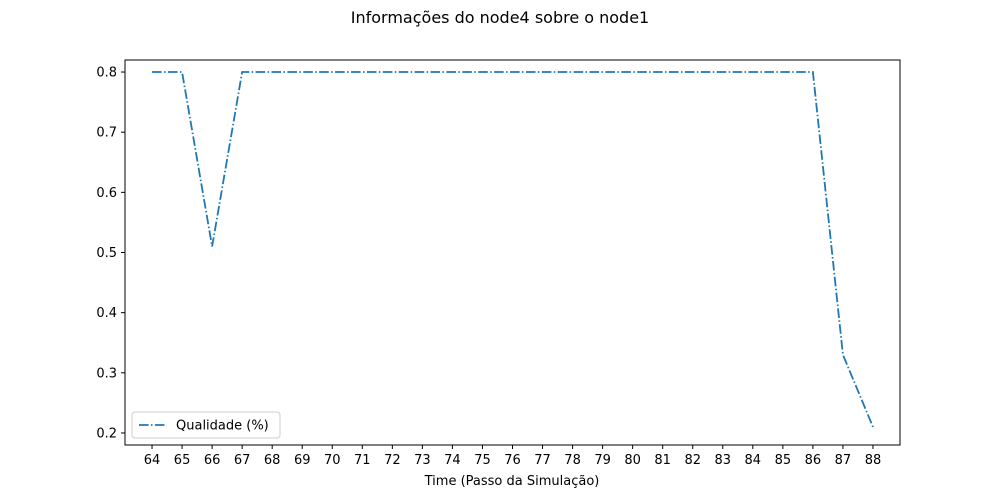  What do you see at coordinates (362, 460) in the screenshot?
I see `x-tick-label: 71` at bounding box center [362, 460].